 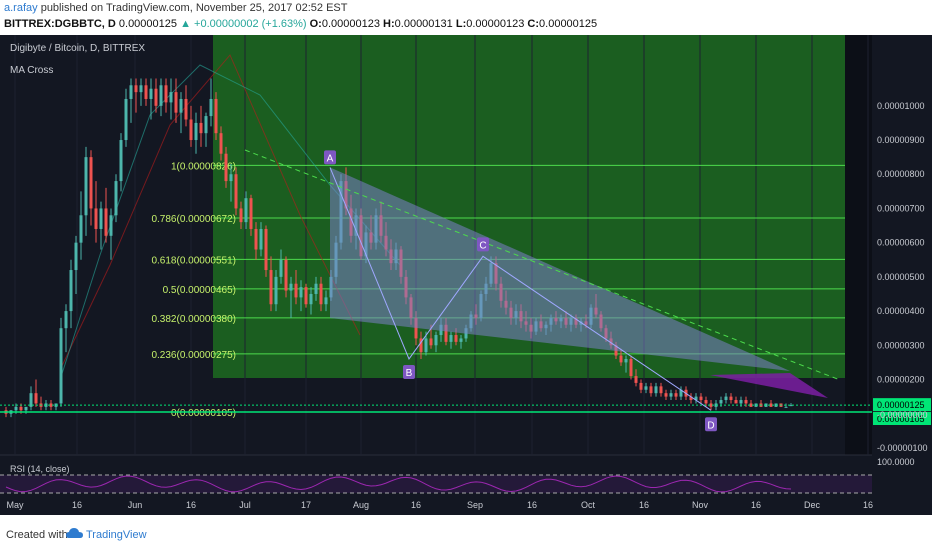 I want to click on pattern-marker-label: B, so click(x=409, y=373).